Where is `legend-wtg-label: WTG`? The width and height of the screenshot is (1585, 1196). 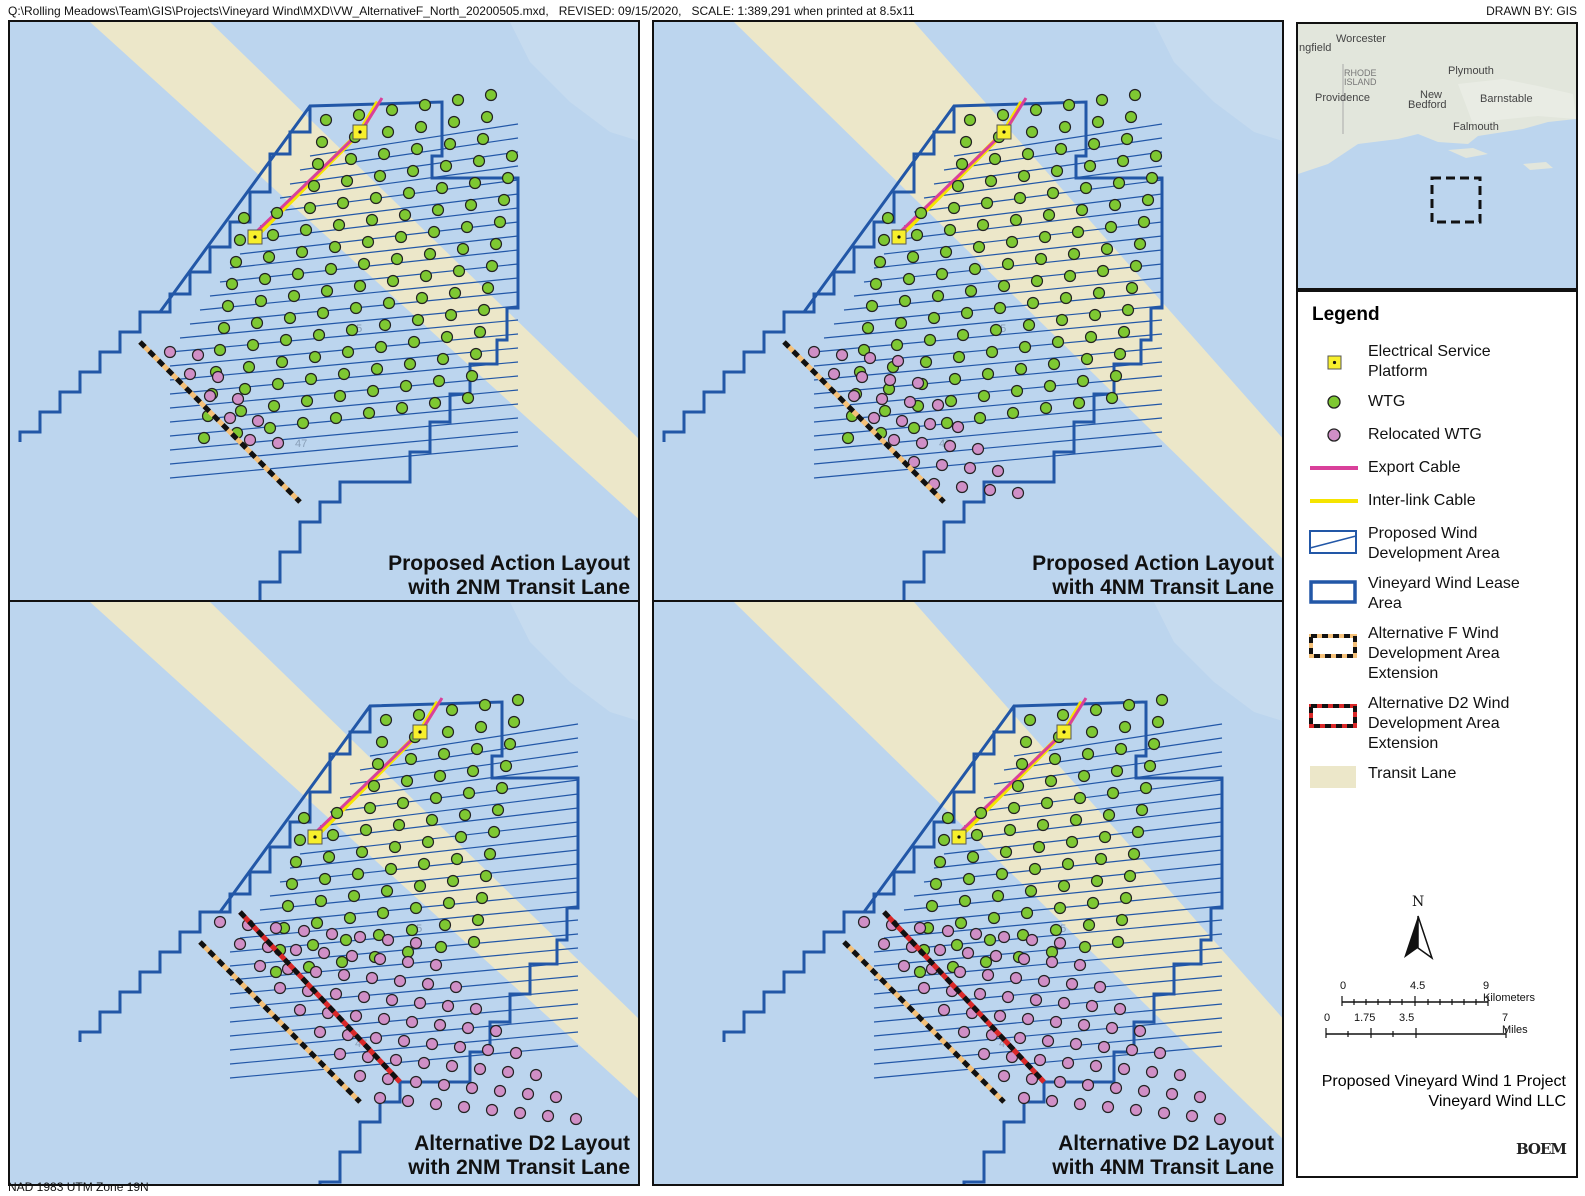 legend-wtg-label: WTG is located at coordinates (1387, 401).